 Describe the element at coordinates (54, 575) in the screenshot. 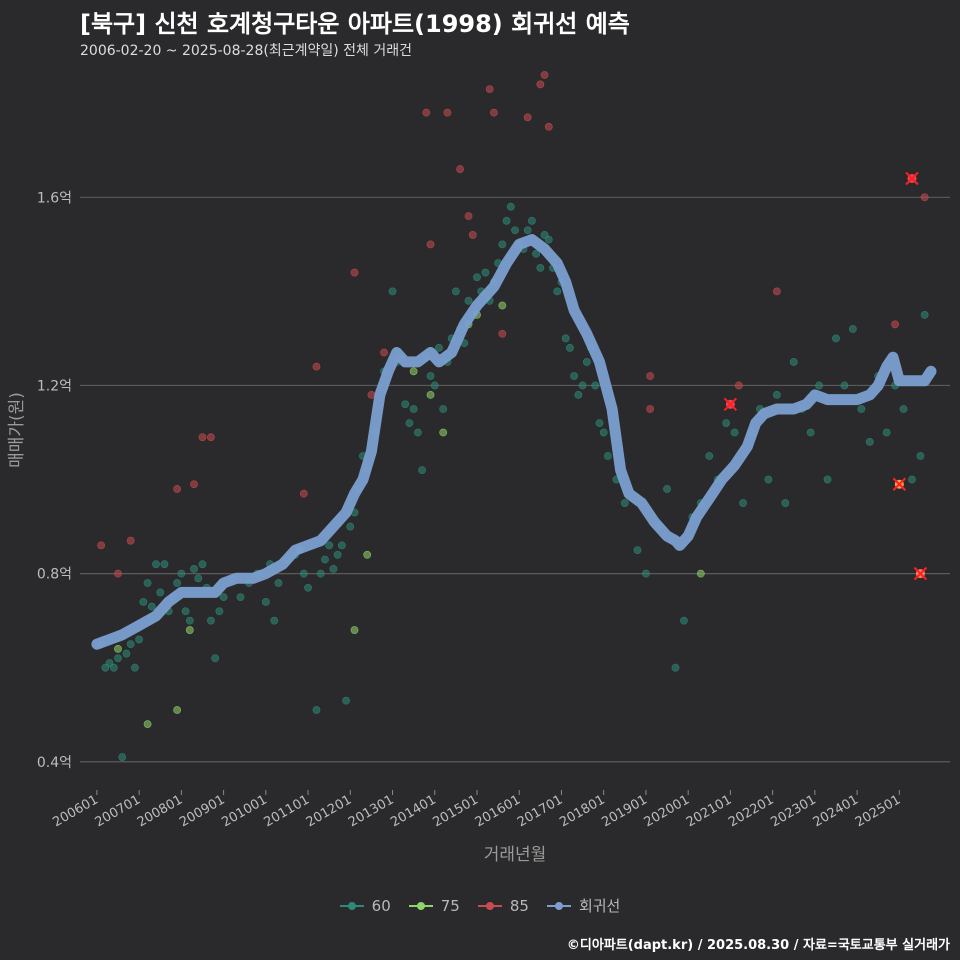

I see `y-tick-label: 0.8억` at that location.